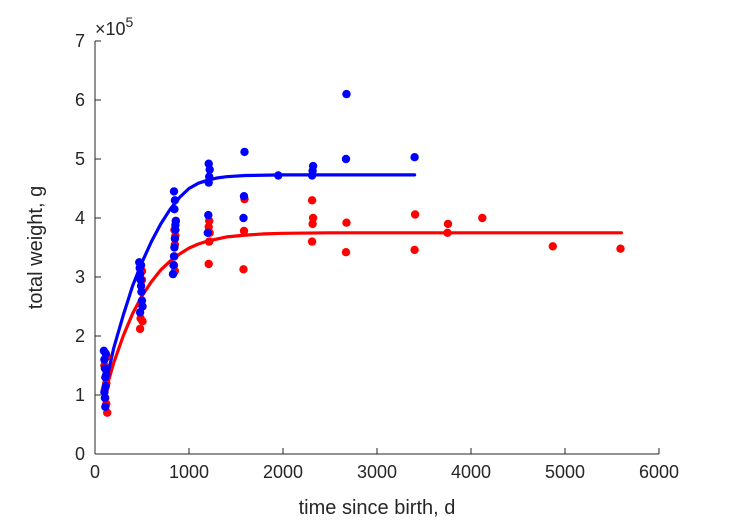 The image size is (729, 521). Describe the element at coordinates (80, 336) in the screenshot. I see `y-tick-label: 2` at that location.